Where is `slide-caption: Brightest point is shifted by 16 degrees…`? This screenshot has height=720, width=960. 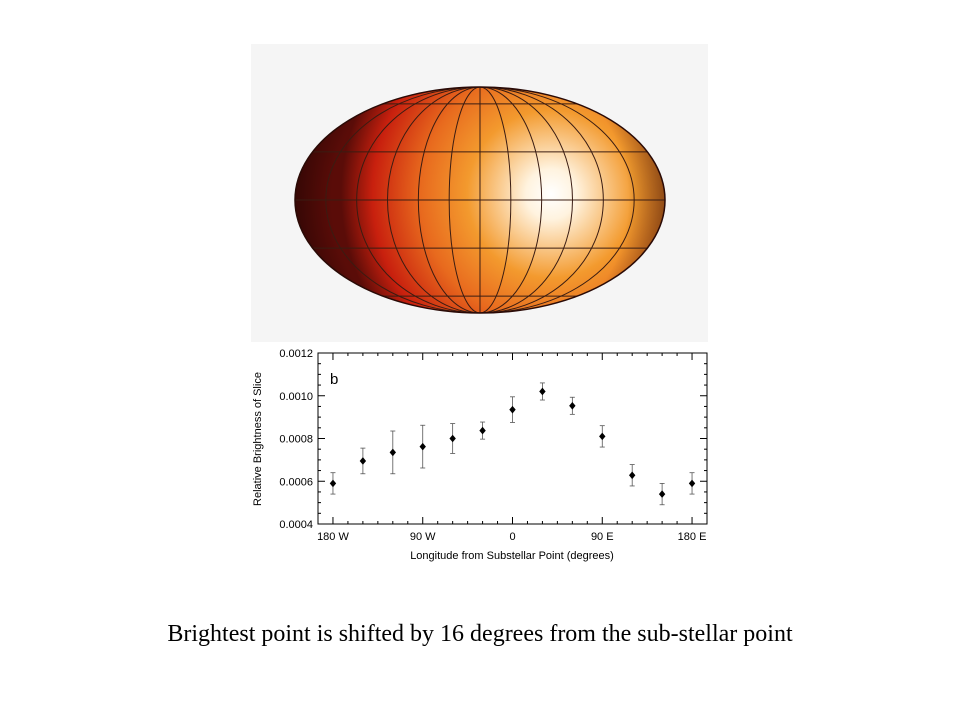
slide-caption: Brightest point is shifted by 16 degrees… is located at coordinates (480, 634).